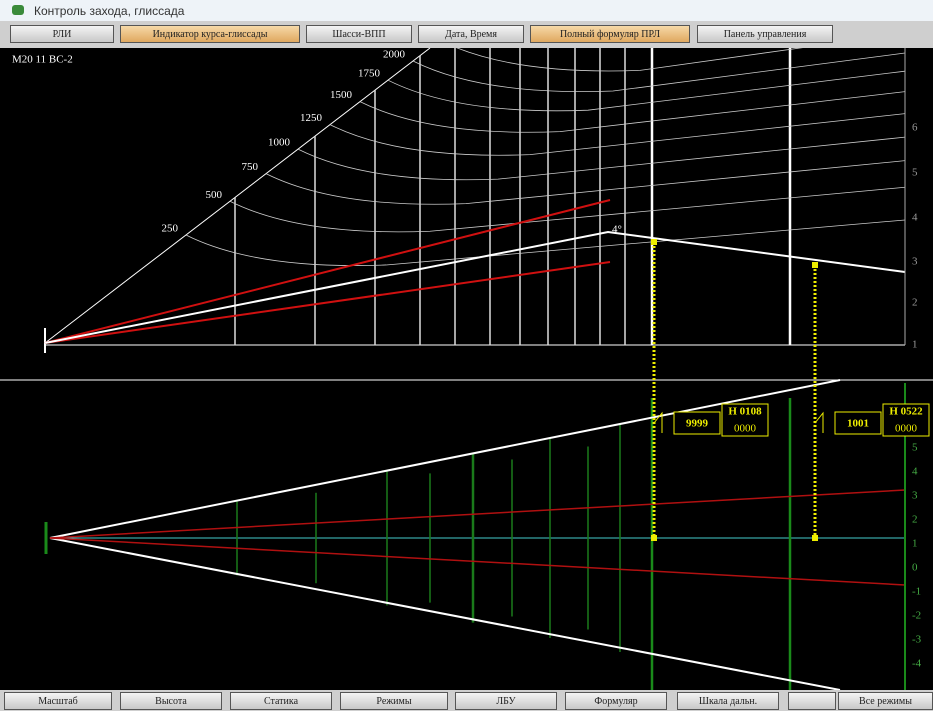 This screenshot has height=711, width=933. I want to click on button: Панель управления, so click(765, 34).